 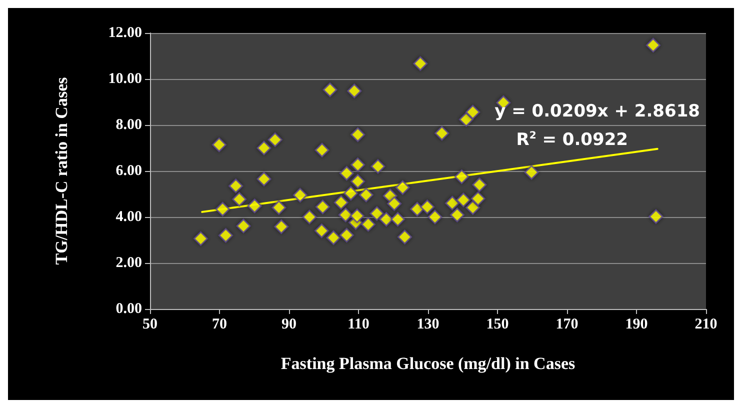 I want to click on y-tick-label: 4.00, so click(x=129, y=217).